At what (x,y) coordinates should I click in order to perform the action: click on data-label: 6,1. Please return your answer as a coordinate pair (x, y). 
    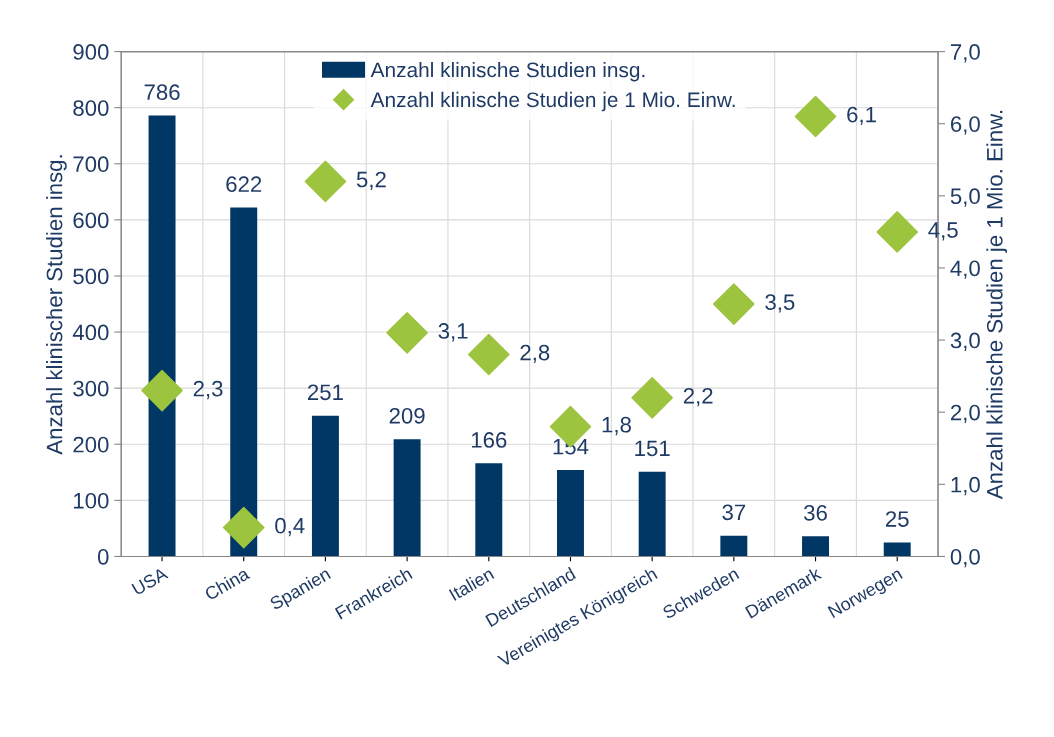
    Looking at the image, I should click on (861, 116).